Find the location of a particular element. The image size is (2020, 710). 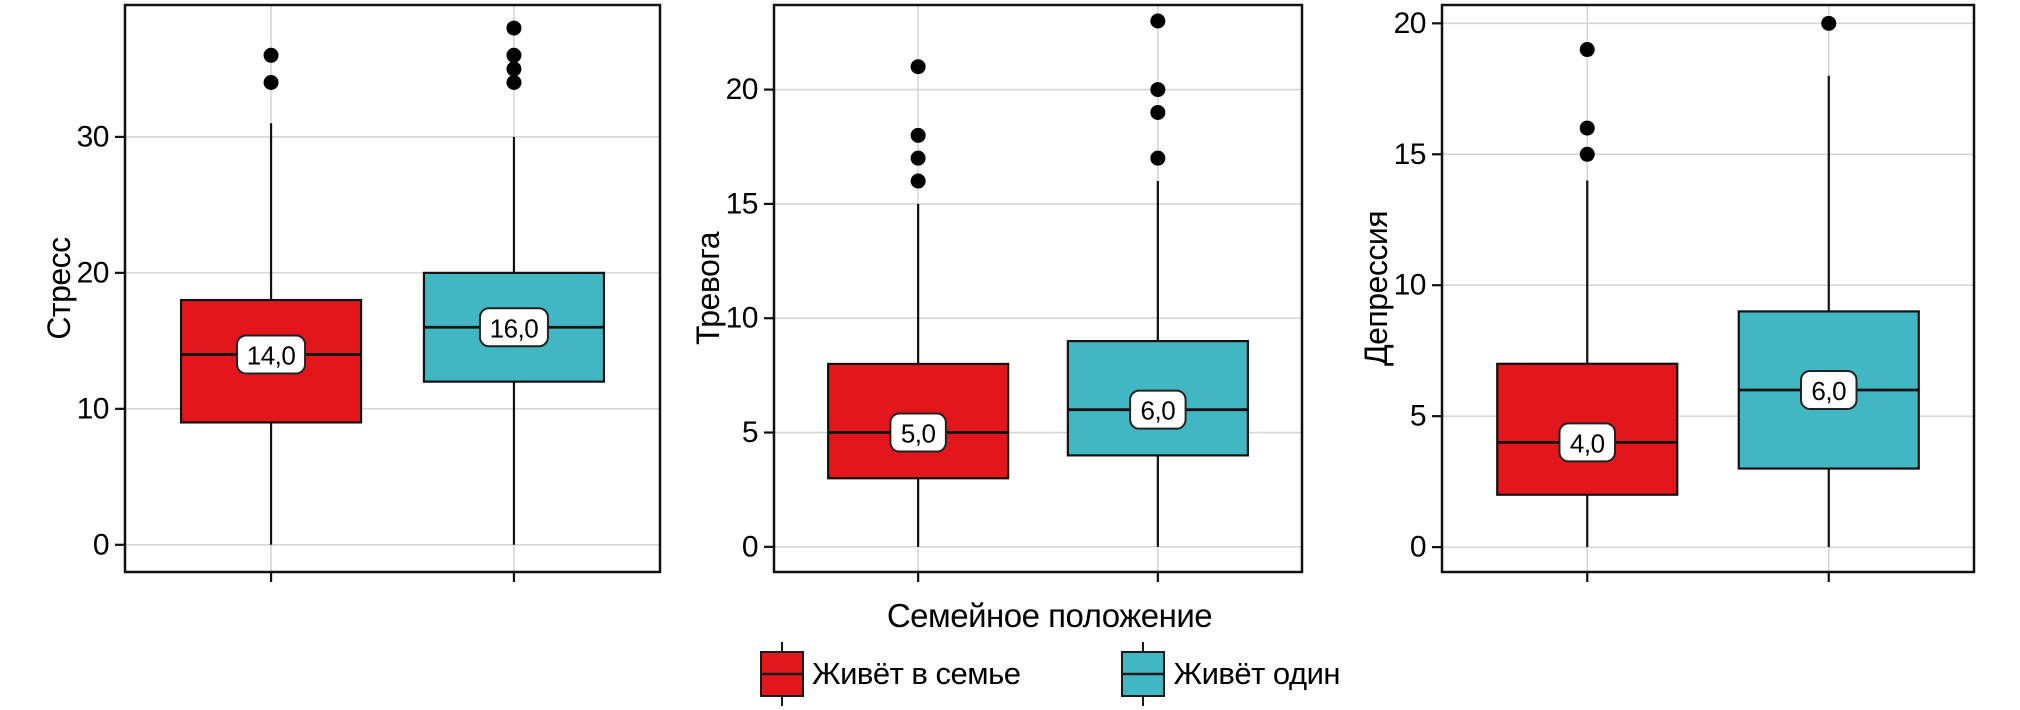

y-axis-title: Депрессия is located at coordinates (1376, 288).